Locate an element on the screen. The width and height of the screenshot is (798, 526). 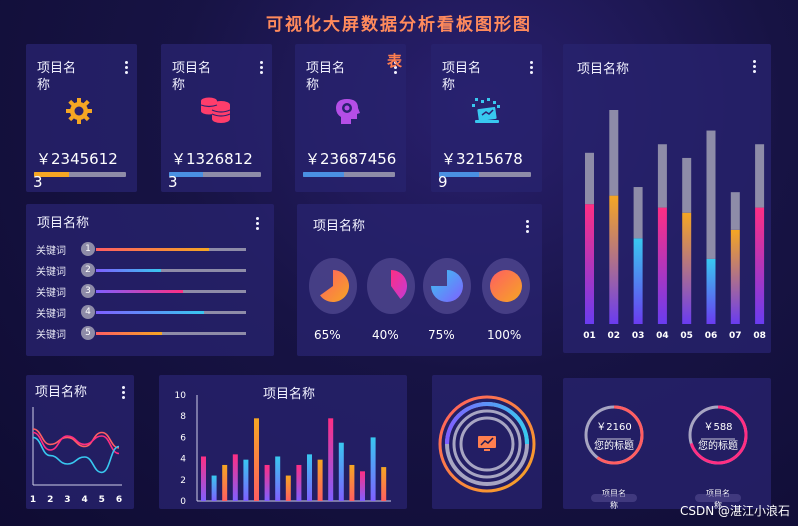
keyword-rank-badge: 3 is located at coordinates (88, 291).